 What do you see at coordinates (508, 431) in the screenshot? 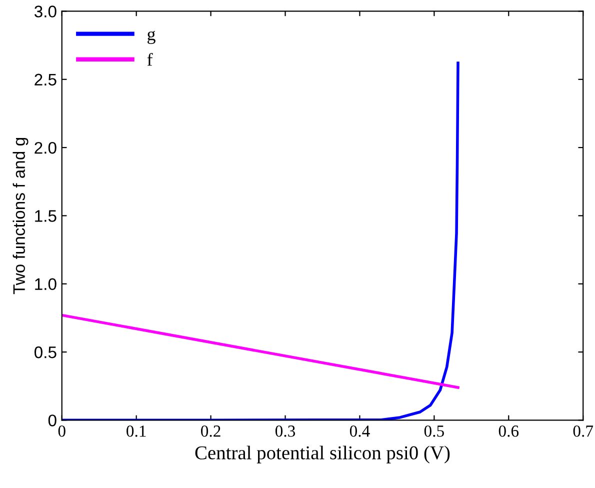
I see `x-tick-label: 0.6` at bounding box center [508, 431].